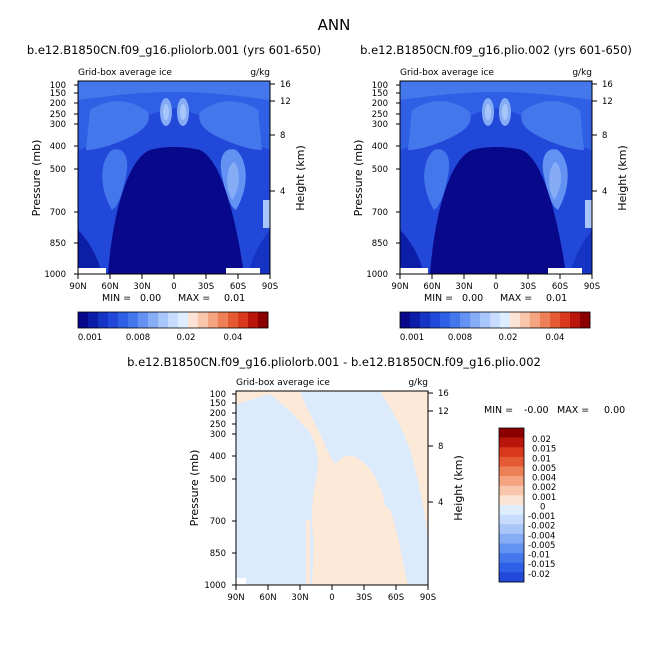 The width and height of the screenshot is (668, 668). What do you see at coordinates (496, 115) in the screenshot?
I see `contour-band-upper` at bounding box center [496, 115].